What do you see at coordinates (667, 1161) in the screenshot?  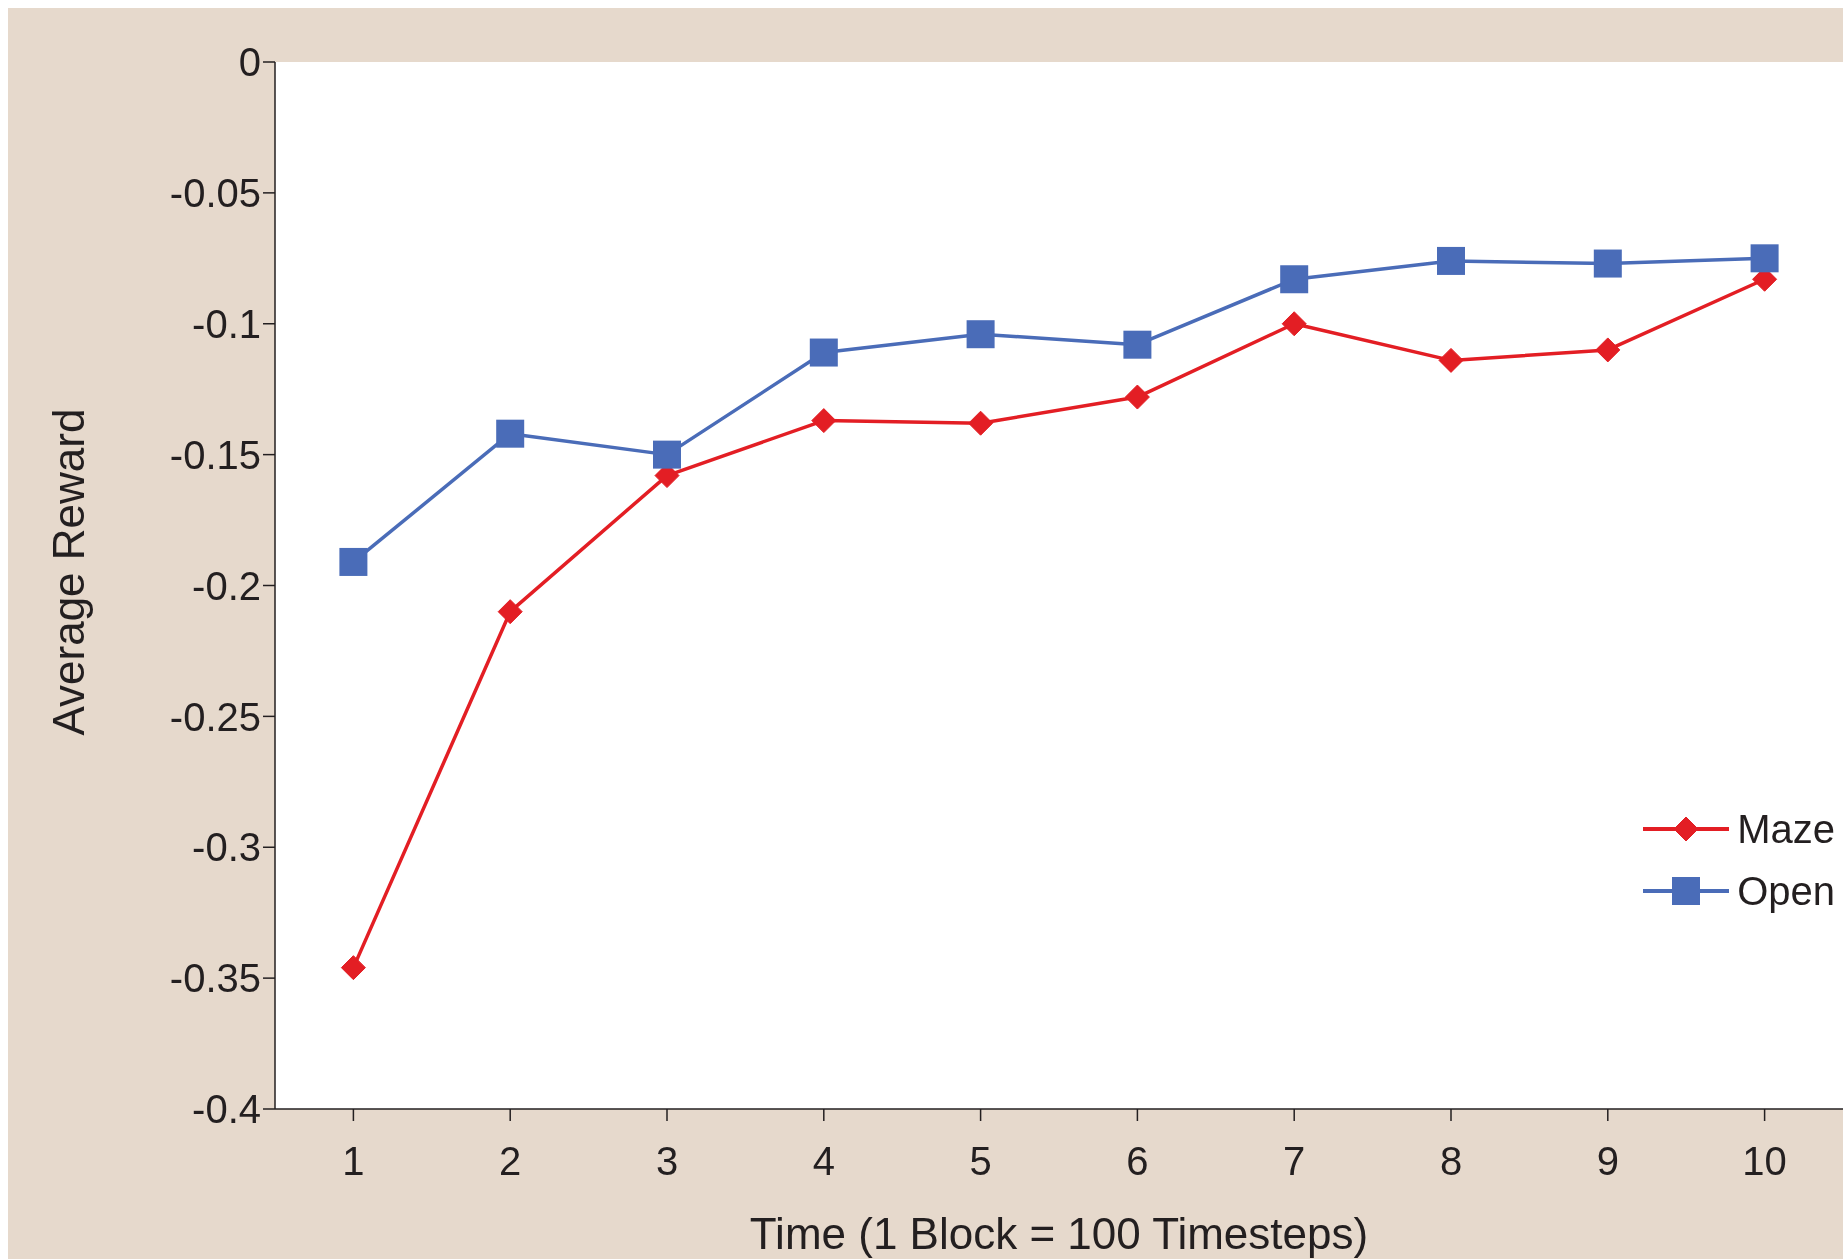 I see `x-tick-label: 3` at bounding box center [667, 1161].